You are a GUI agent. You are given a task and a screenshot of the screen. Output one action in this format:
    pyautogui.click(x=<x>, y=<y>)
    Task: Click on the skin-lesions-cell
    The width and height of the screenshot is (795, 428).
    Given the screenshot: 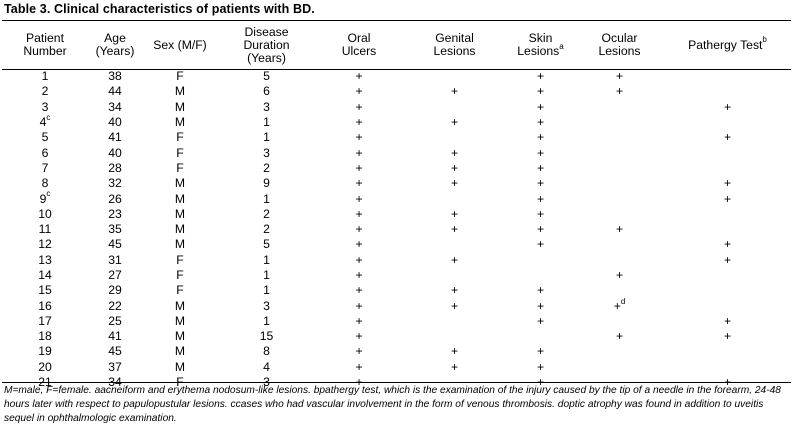 What is the action you would take?
    pyautogui.click(x=540, y=260)
    